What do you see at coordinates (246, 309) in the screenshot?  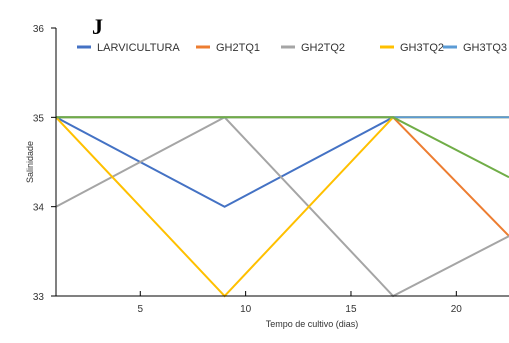 I see `x-tick-label: 10` at bounding box center [246, 309].